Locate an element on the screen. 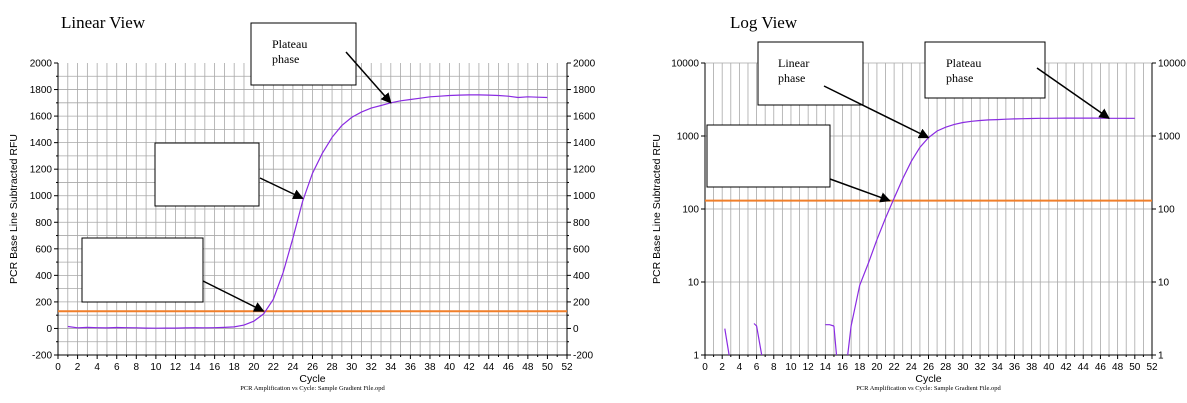  y-tick-label-right: 800 is located at coordinates (581, 223).